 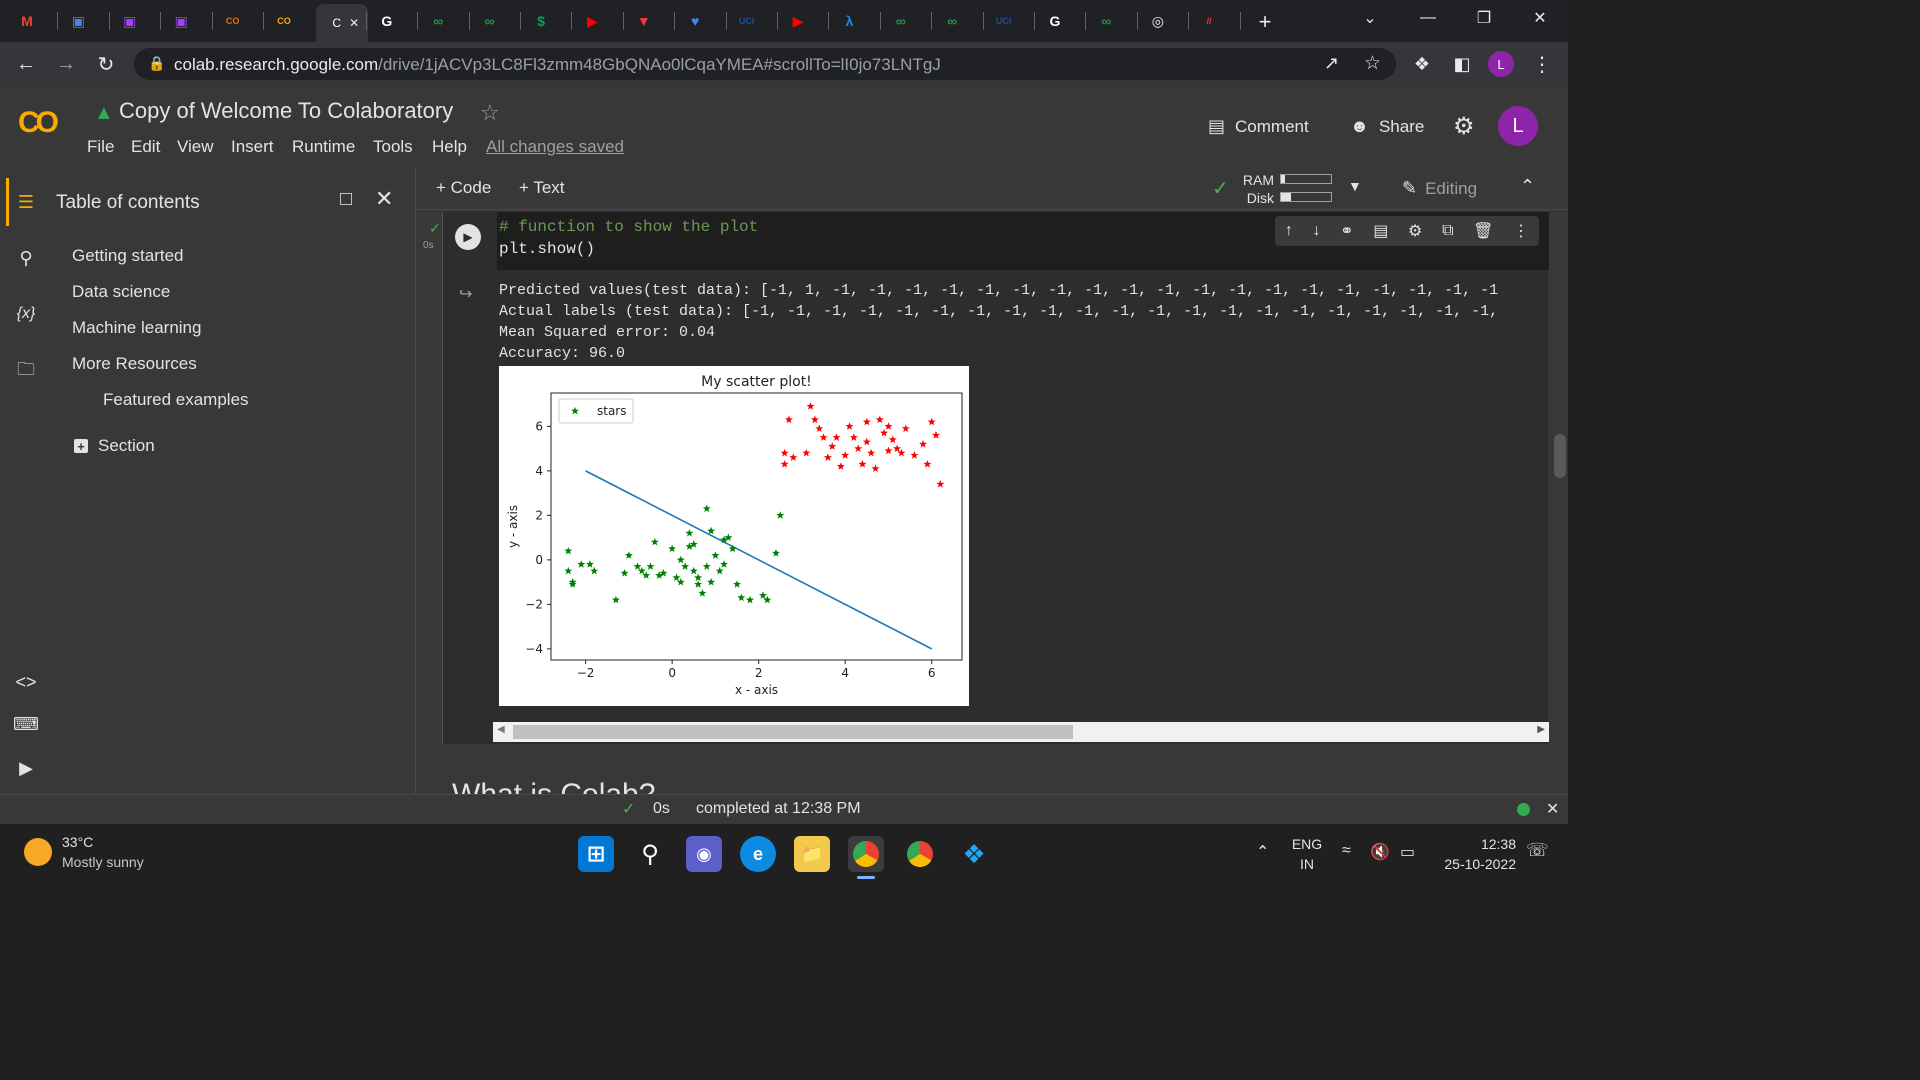 I want to click on more-options-icon: ⋮, so click(x=1521, y=231).